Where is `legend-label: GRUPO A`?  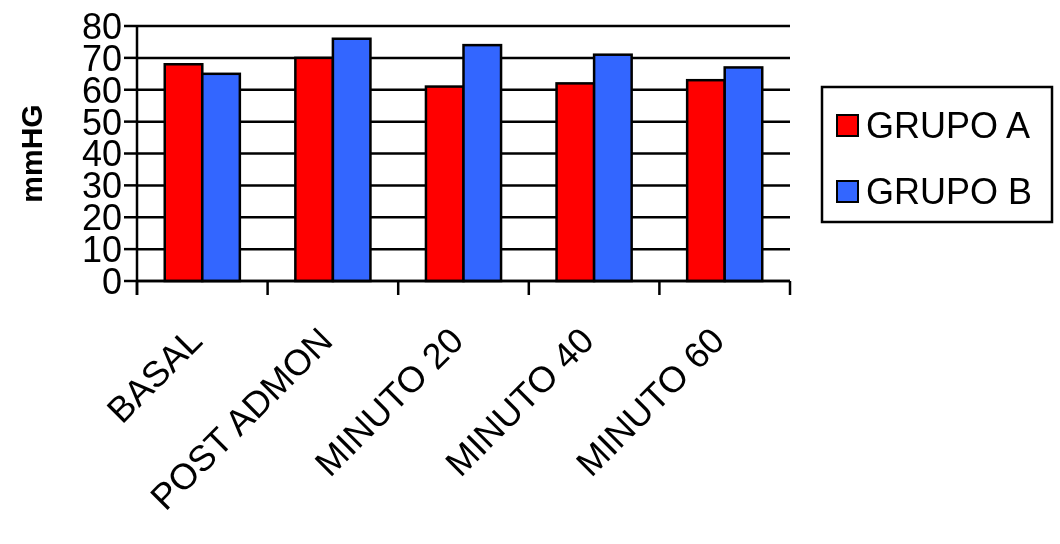
legend-label: GRUPO A is located at coordinates (948, 125).